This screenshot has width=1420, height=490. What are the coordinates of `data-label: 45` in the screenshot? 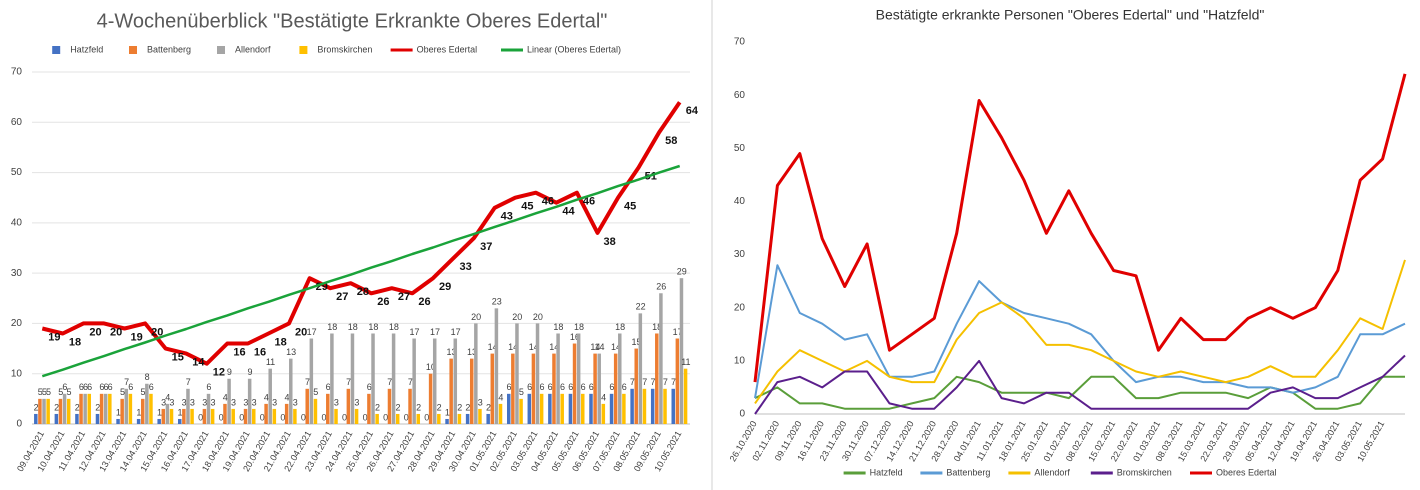 It's located at (630, 207).